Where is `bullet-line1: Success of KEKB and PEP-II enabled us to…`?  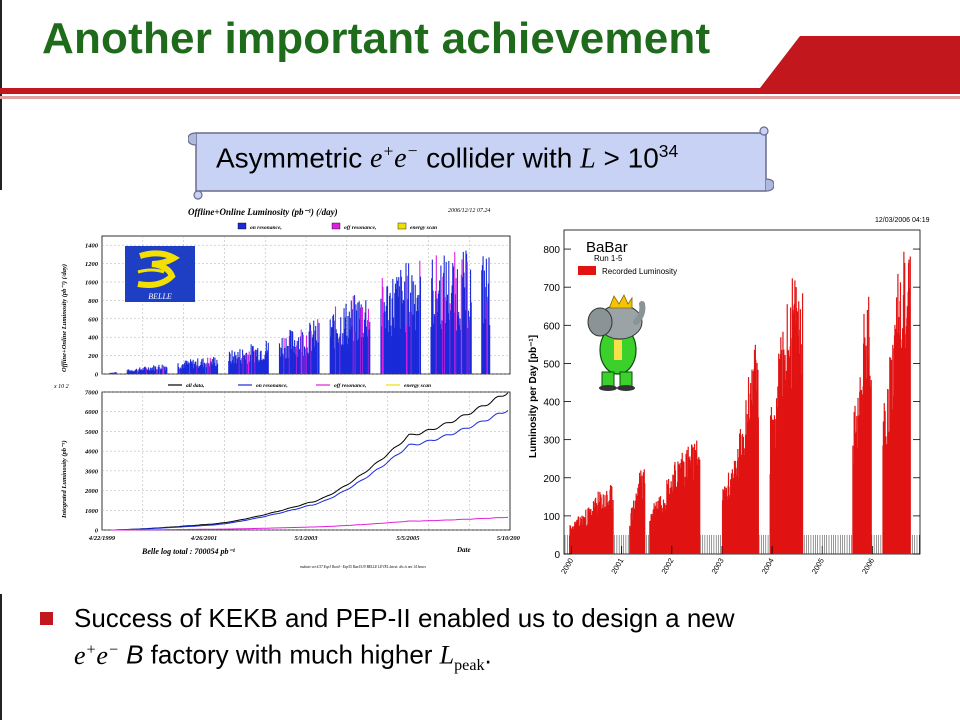 bullet-line1: Success of KEKB and PEP-II enabled us to… is located at coordinates (404, 618).